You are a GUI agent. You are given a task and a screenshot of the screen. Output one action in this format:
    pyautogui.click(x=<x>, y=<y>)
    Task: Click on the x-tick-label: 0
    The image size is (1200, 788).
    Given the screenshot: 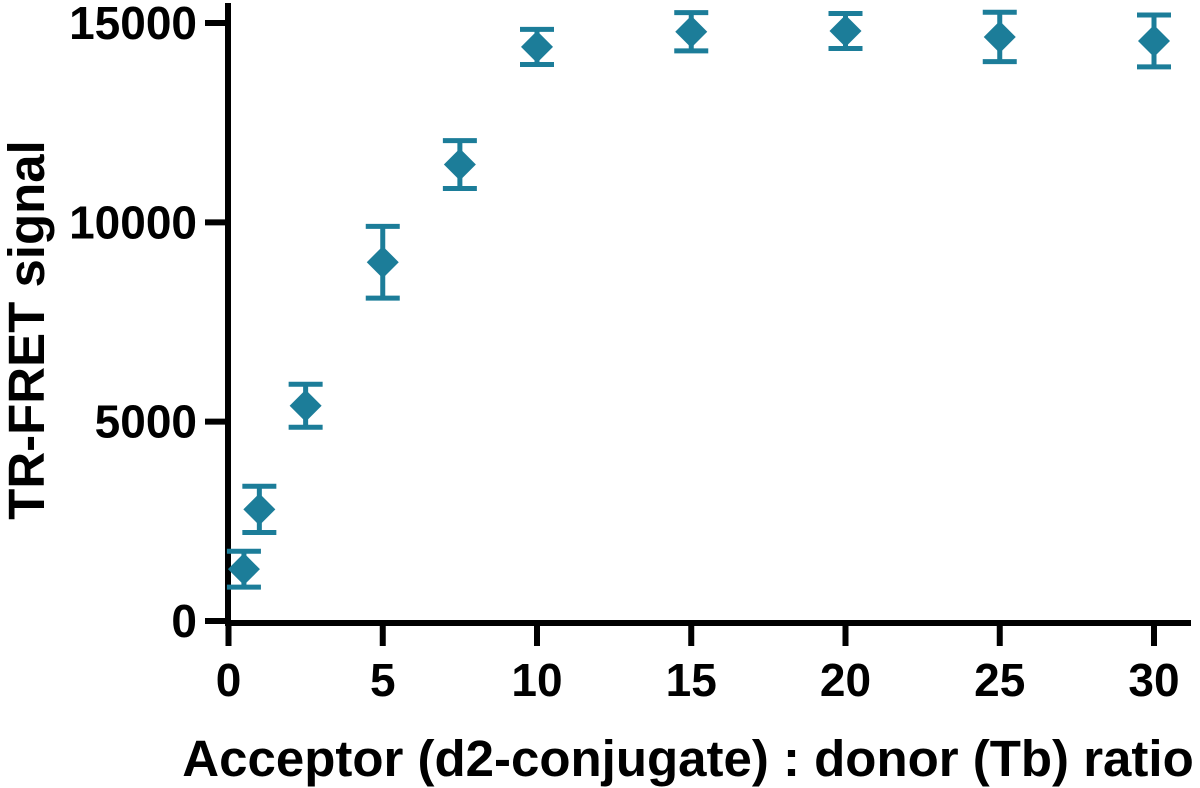 What is the action you would take?
    pyautogui.click(x=229, y=680)
    